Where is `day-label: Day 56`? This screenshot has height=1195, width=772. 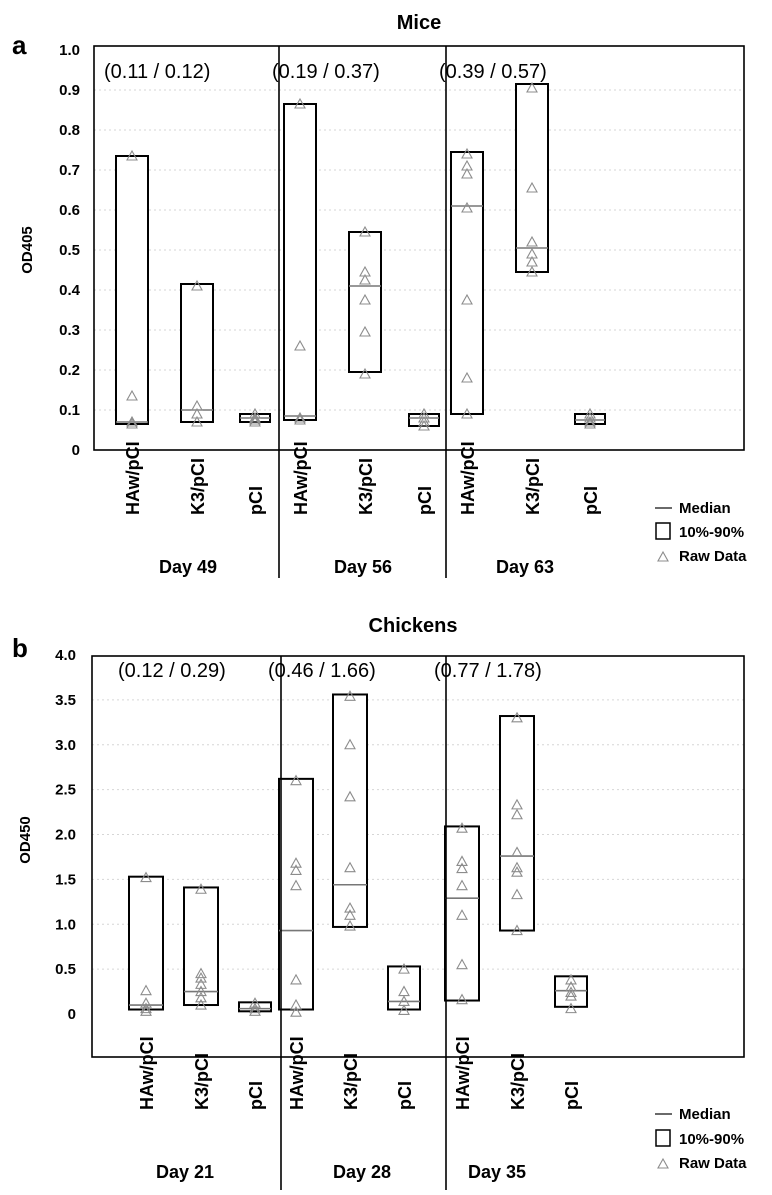
day-label: Day 56 is located at coordinates (363, 567).